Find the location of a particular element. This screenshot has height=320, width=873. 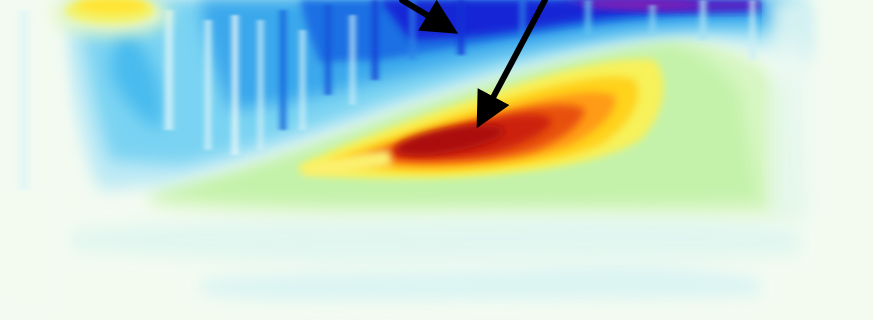

annotation-arrows is located at coordinates (473, 64).